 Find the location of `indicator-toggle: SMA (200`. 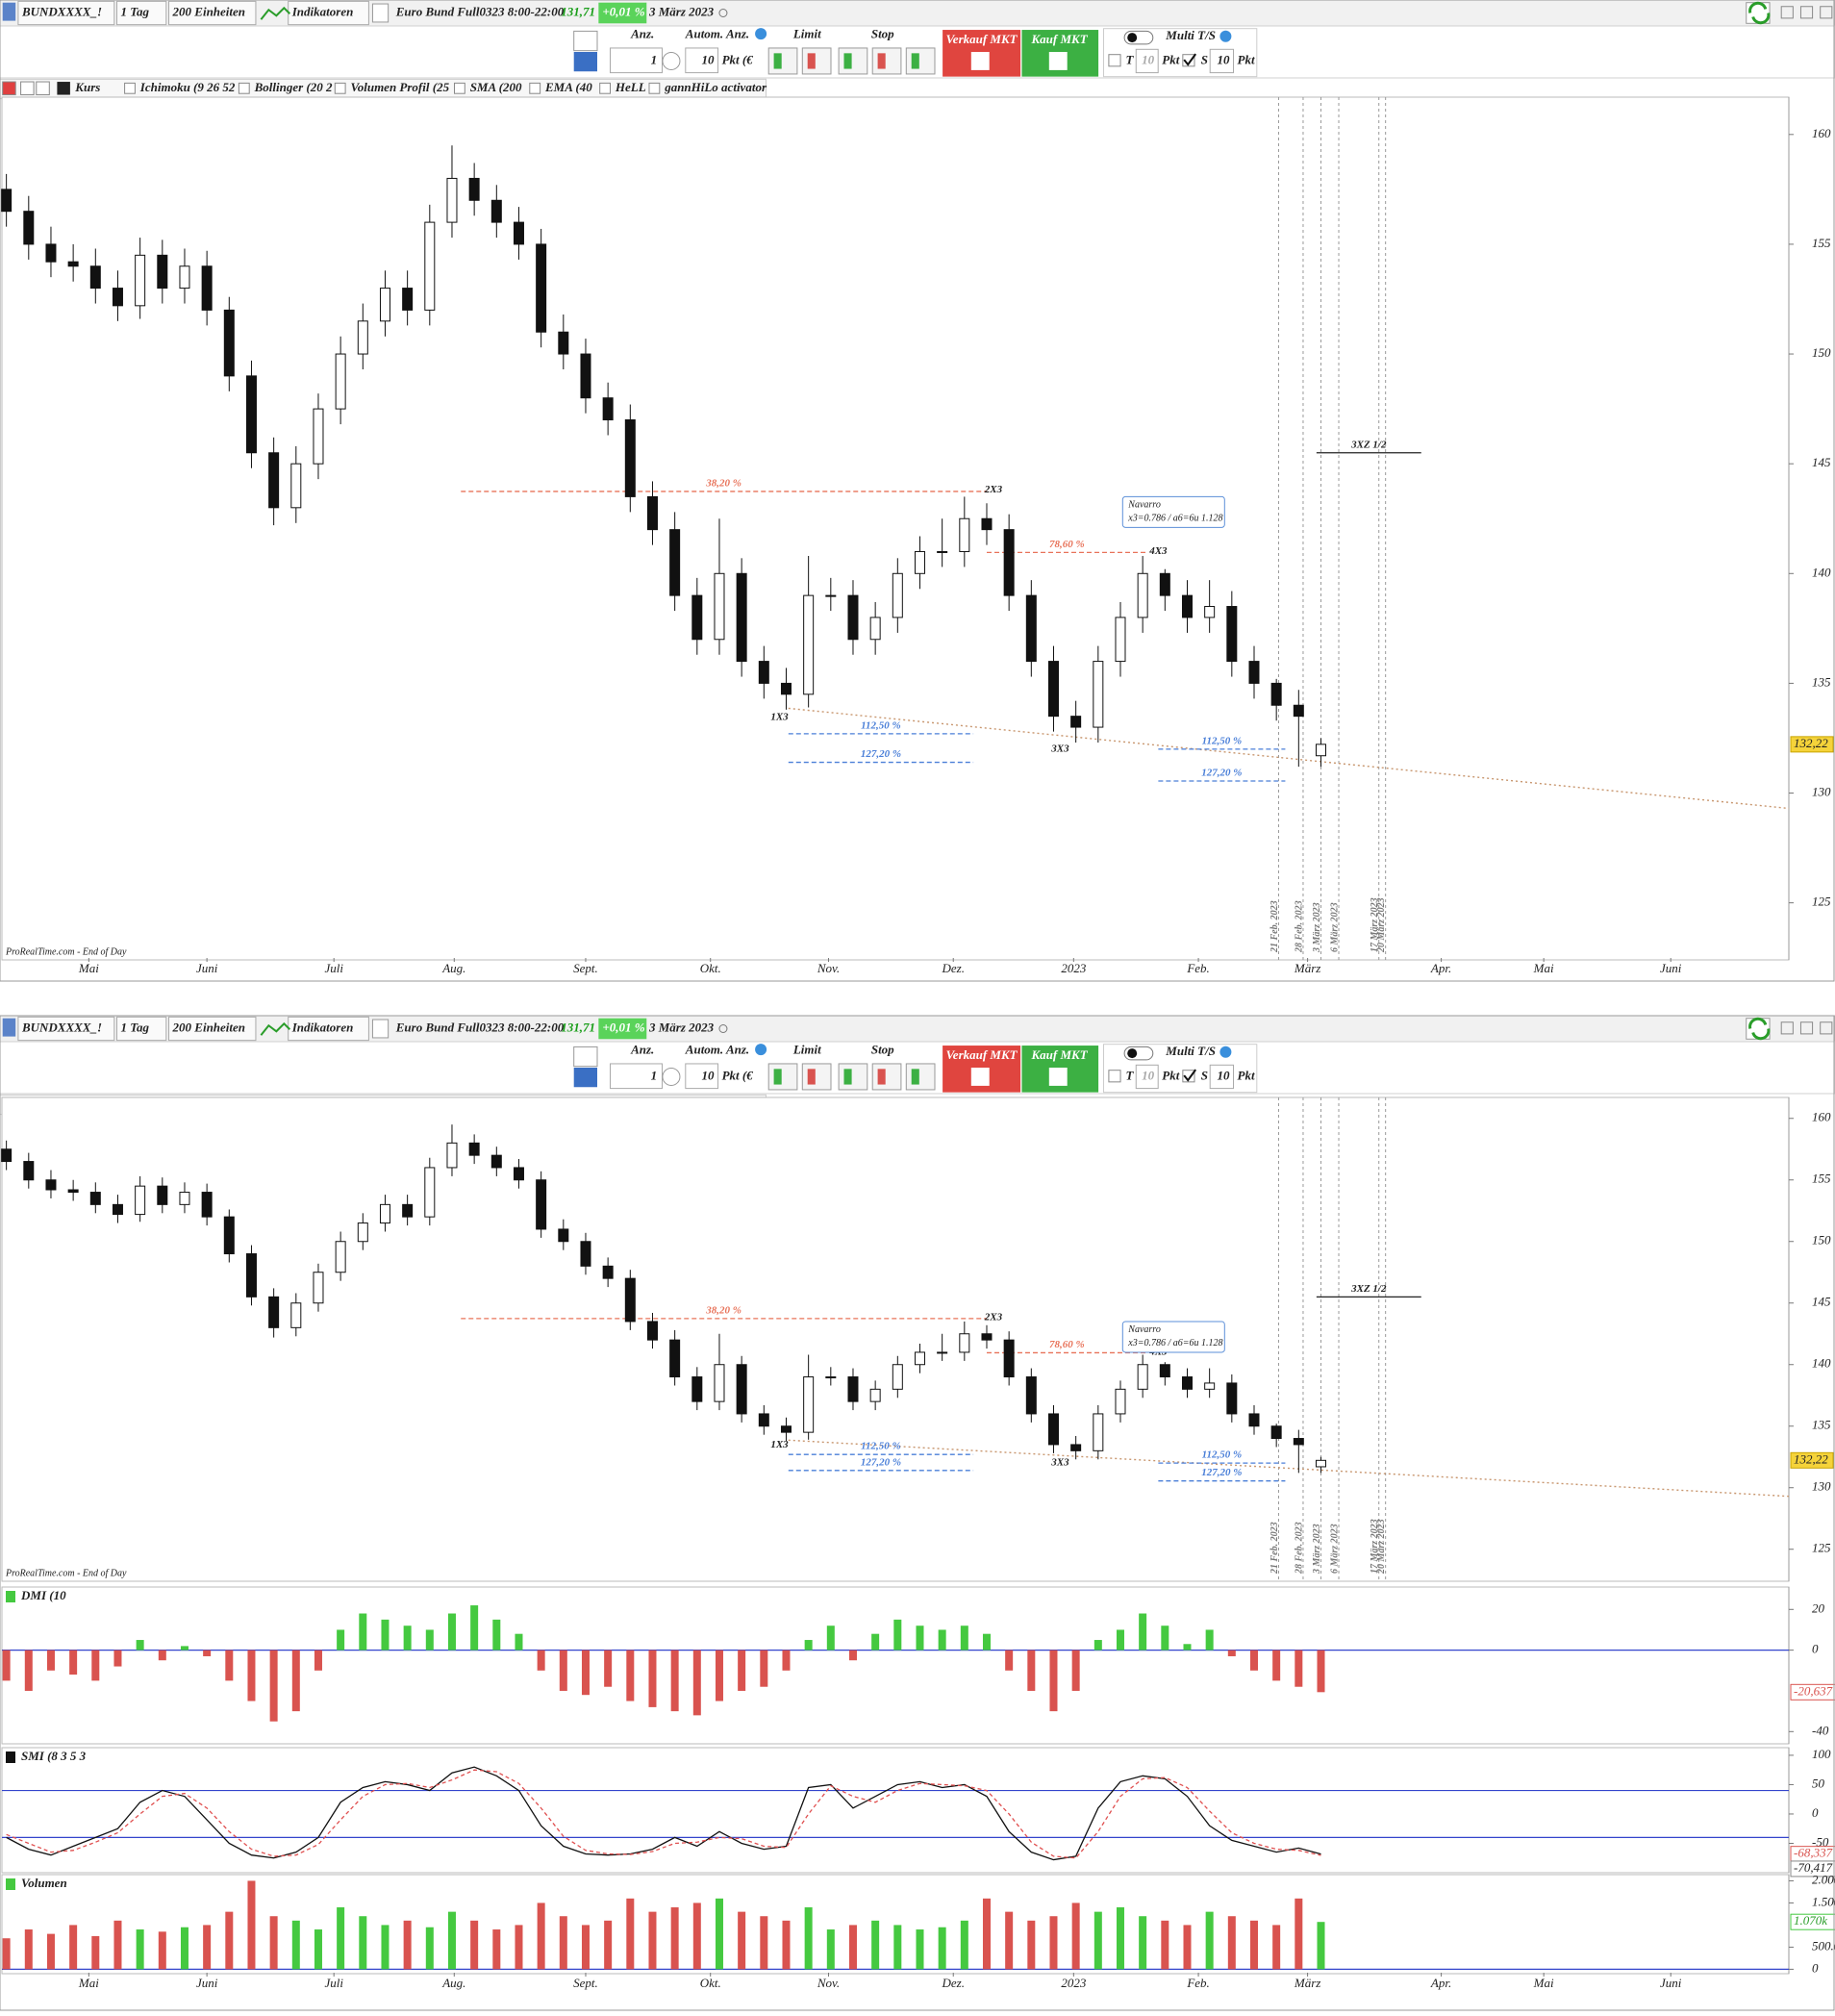

indicator-toggle: SMA (200 is located at coordinates (496, 87).